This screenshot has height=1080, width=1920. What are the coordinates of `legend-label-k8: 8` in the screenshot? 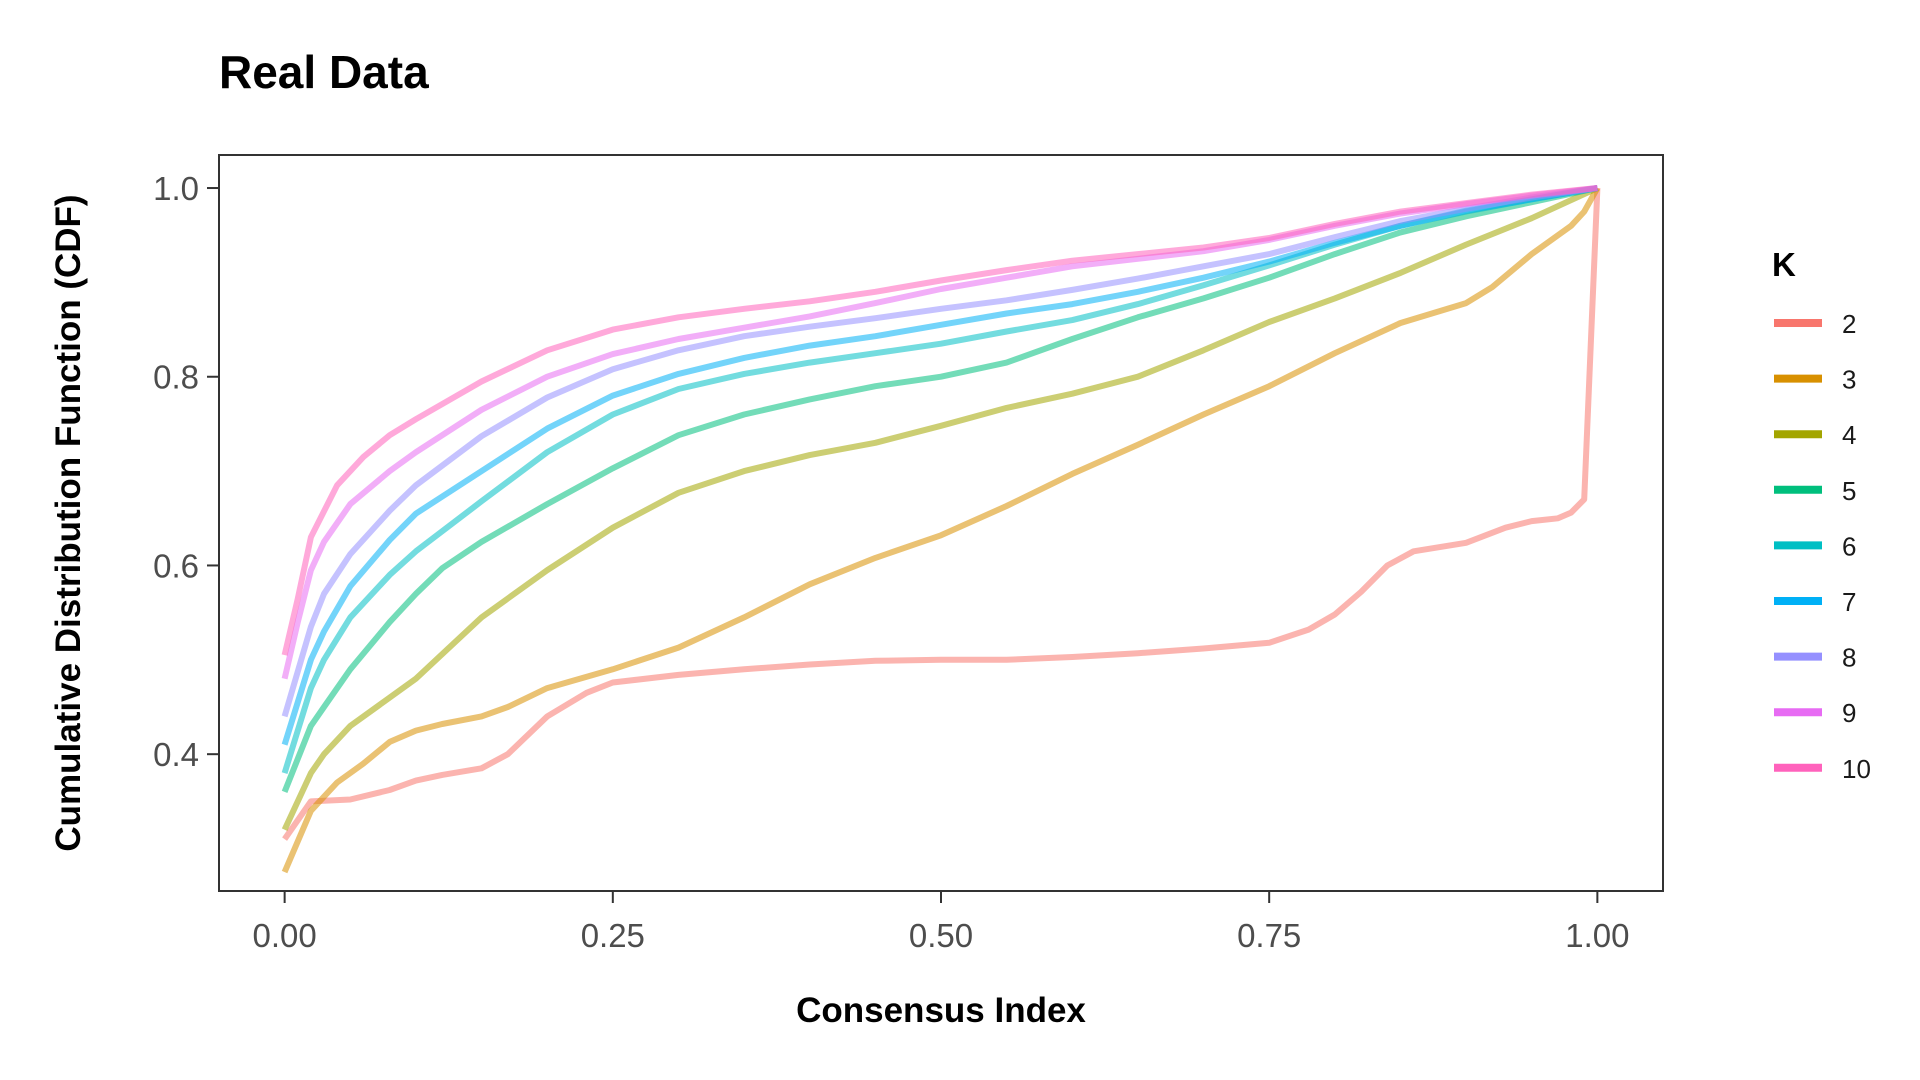 It's located at (1849, 658).